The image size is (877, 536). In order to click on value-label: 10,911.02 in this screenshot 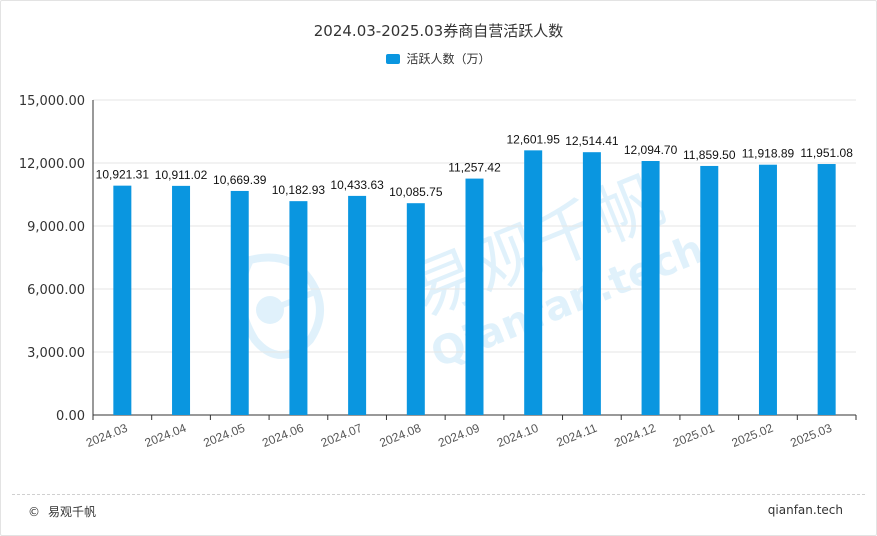, I will do `click(181, 175)`.